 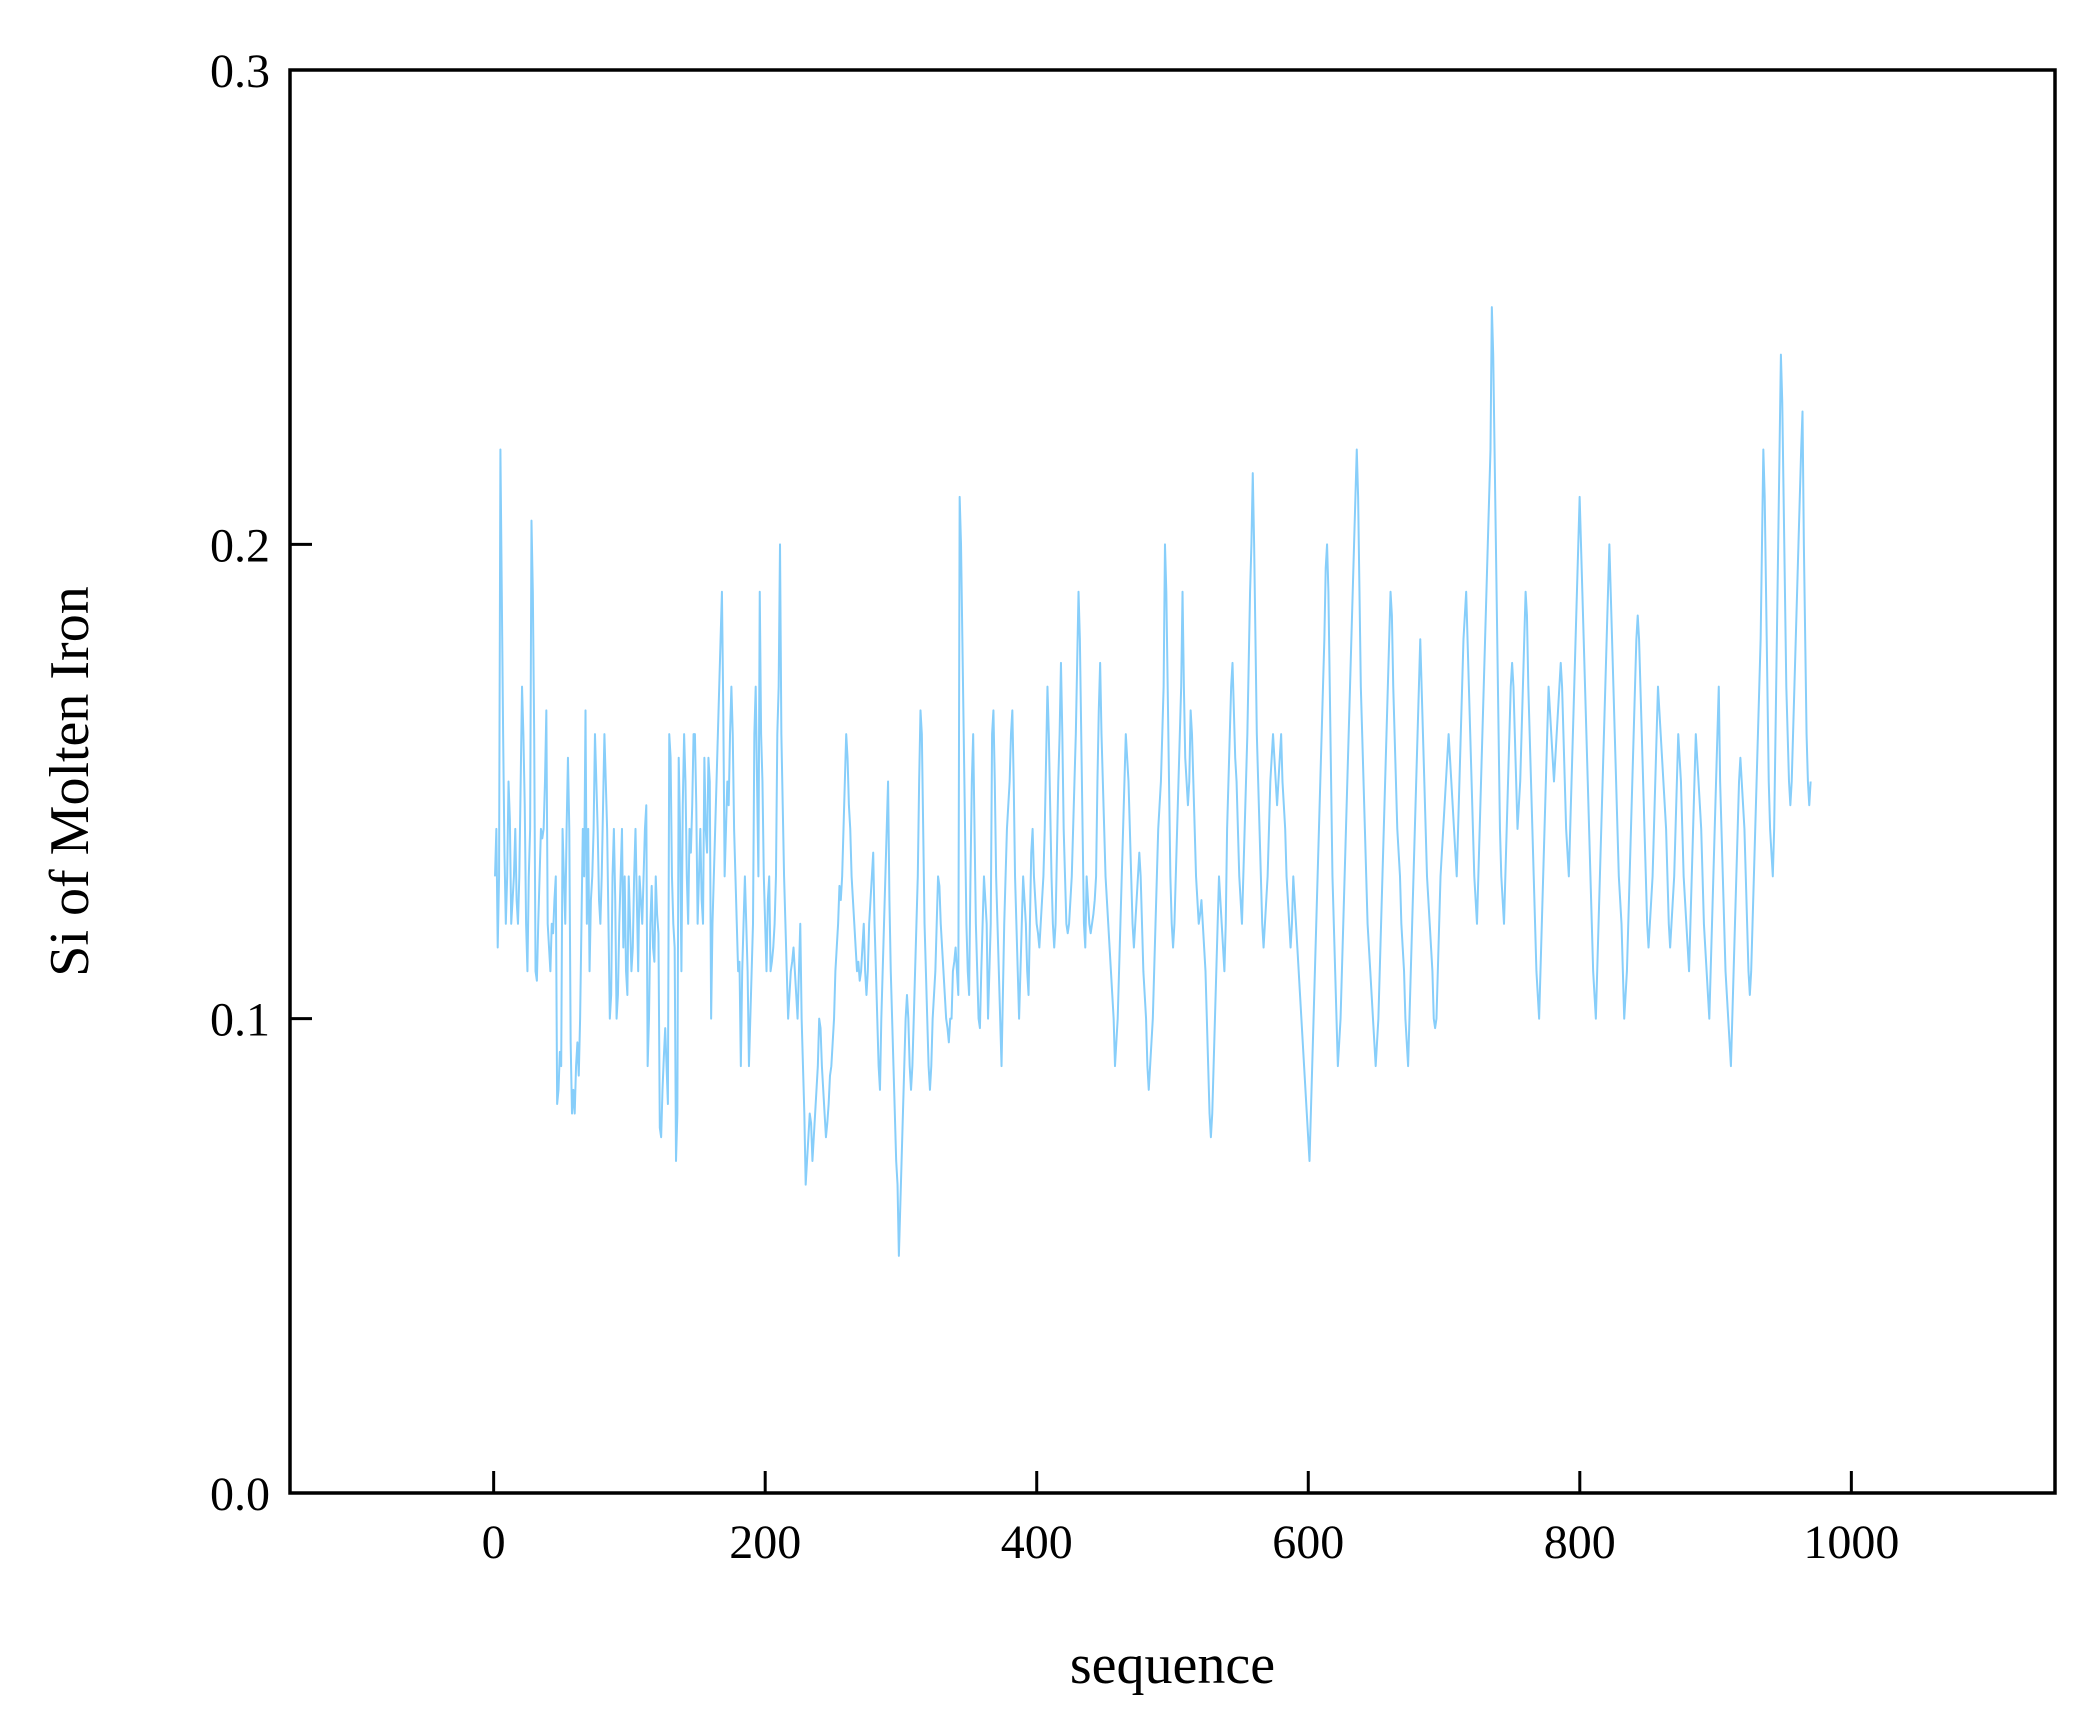 What do you see at coordinates (1308, 1542) in the screenshot?
I see `x-tick-label: 600` at bounding box center [1308, 1542].